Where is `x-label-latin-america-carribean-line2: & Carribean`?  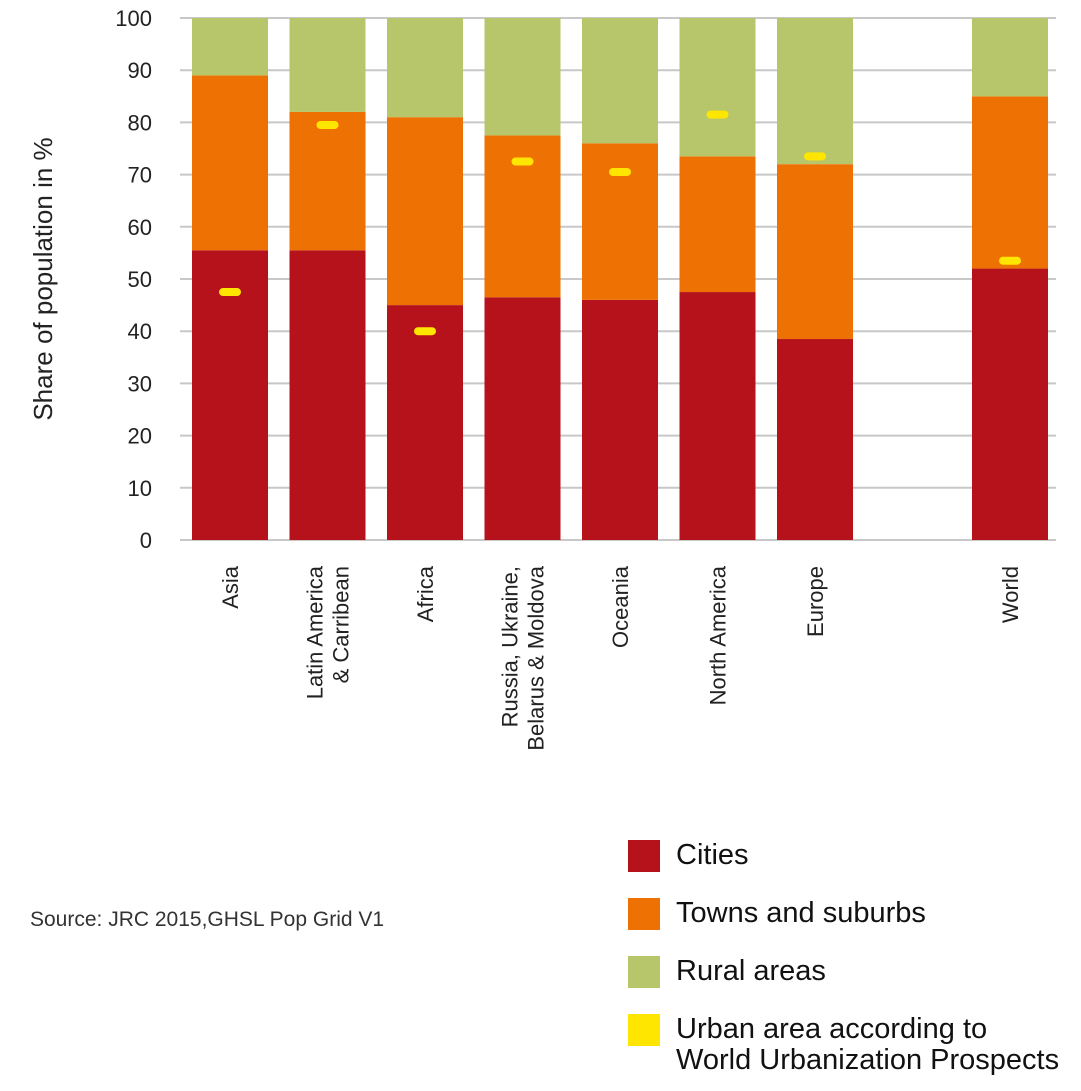 x-label-latin-america-carribean-line2: & Carribean is located at coordinates (341, 624).